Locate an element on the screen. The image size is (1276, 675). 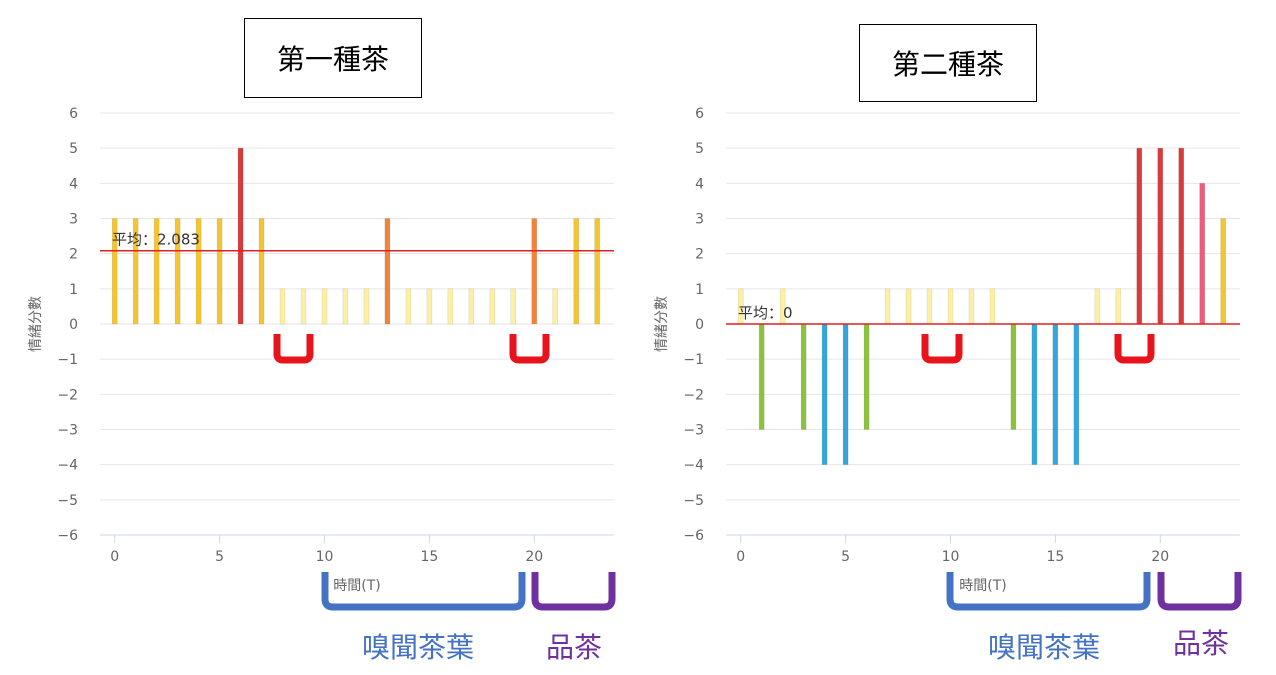
chart-title-first-tea: 第一種茶 is located at coordinates (333, 58).